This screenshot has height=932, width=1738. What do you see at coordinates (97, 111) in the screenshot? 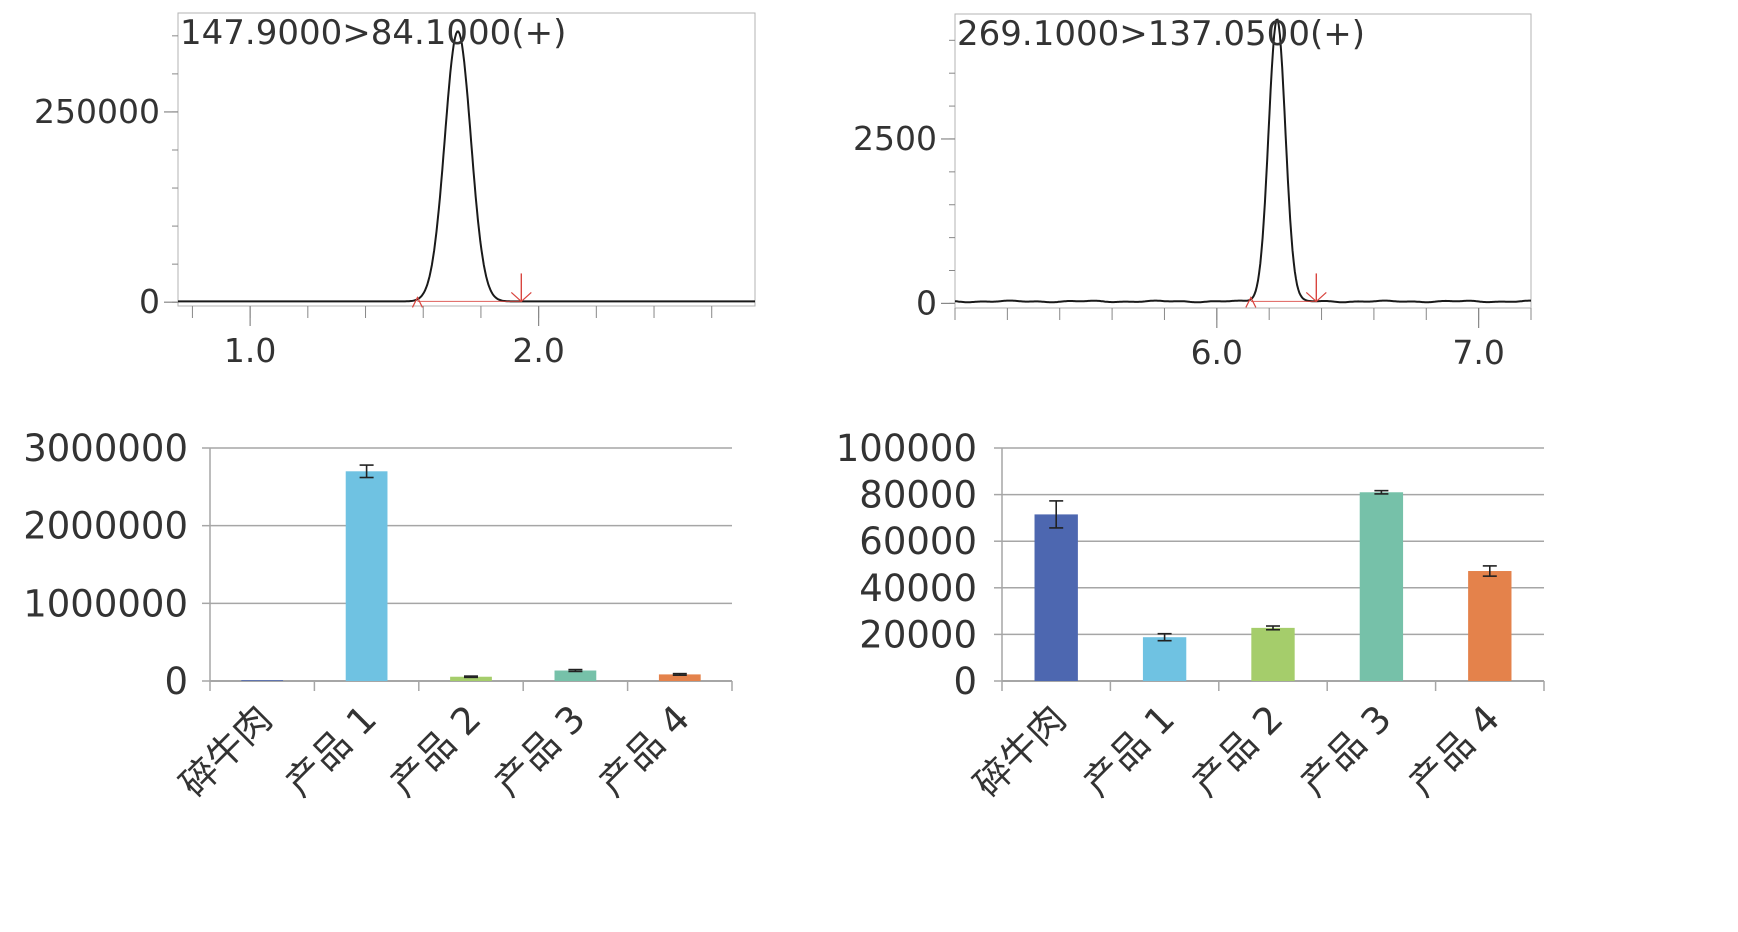
I see `y-tick-label: 250000` at bounding box center [97, 111].